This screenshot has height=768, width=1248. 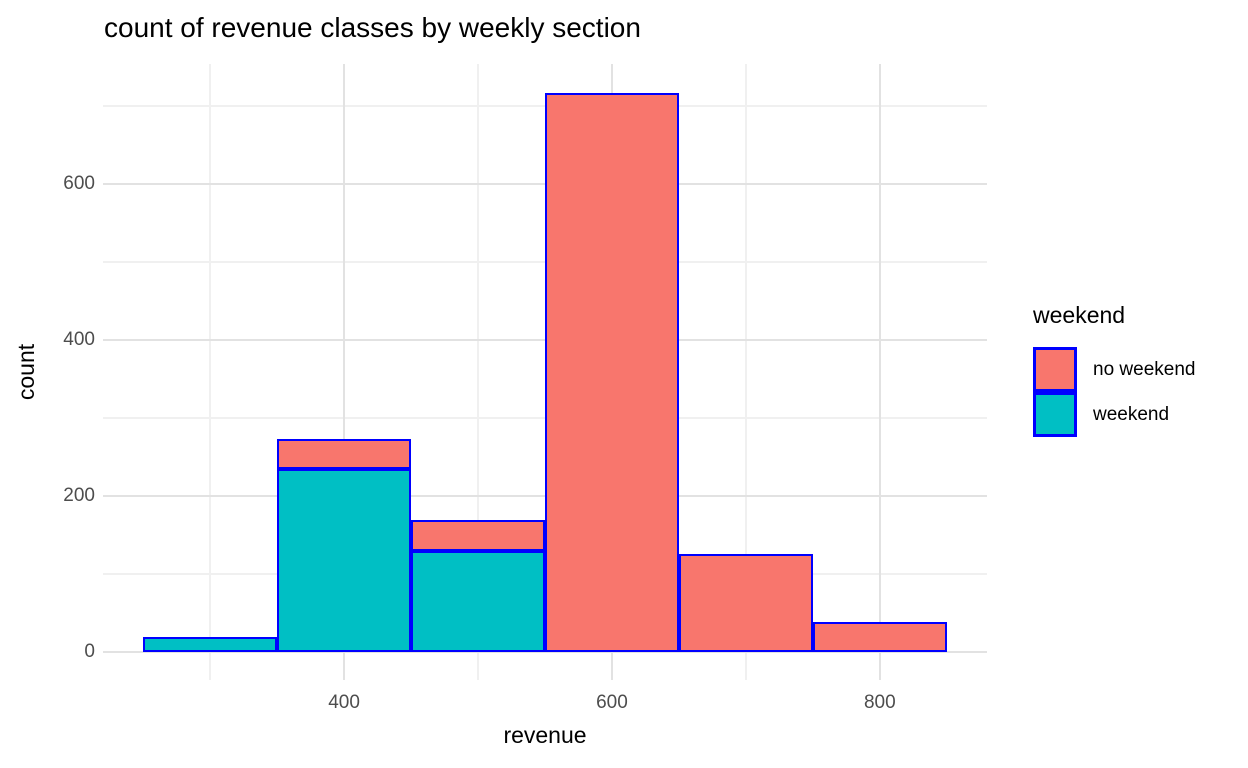 I want to click on legend-entry-weekend: weekend, so click(x=1114, y=414).